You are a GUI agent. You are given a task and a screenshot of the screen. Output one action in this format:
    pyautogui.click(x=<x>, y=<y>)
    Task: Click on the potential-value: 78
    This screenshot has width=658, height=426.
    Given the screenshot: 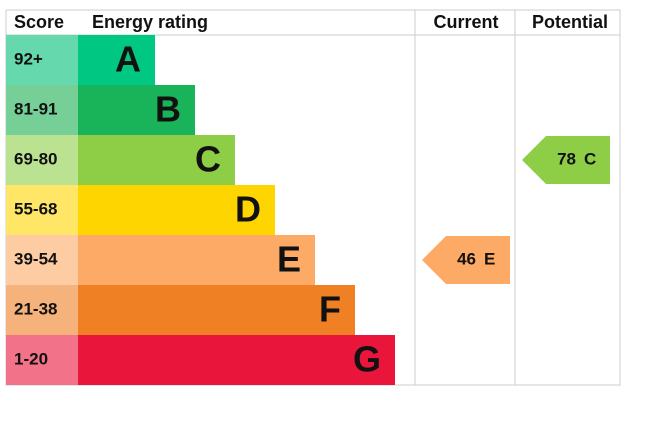 What is the action you would take?
    pyautogui.click(x=566, y=158)
    